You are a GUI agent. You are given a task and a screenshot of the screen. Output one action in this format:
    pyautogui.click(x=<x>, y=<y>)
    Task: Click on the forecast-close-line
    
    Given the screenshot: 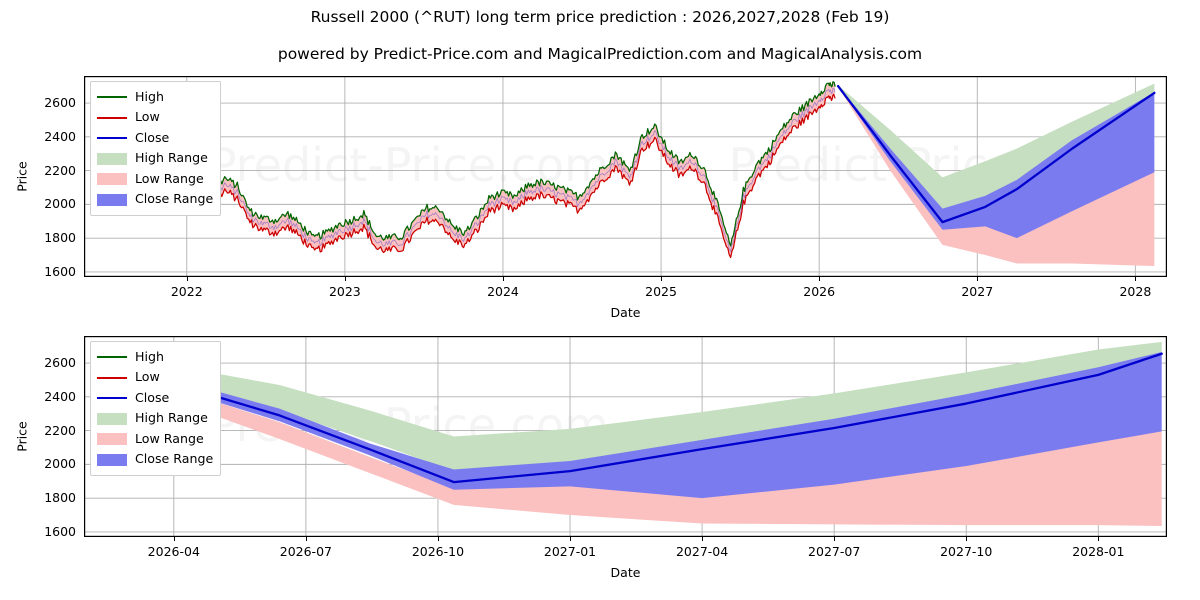 What is the action you would take?
    pyautogui.click(x=996, y=154)
    